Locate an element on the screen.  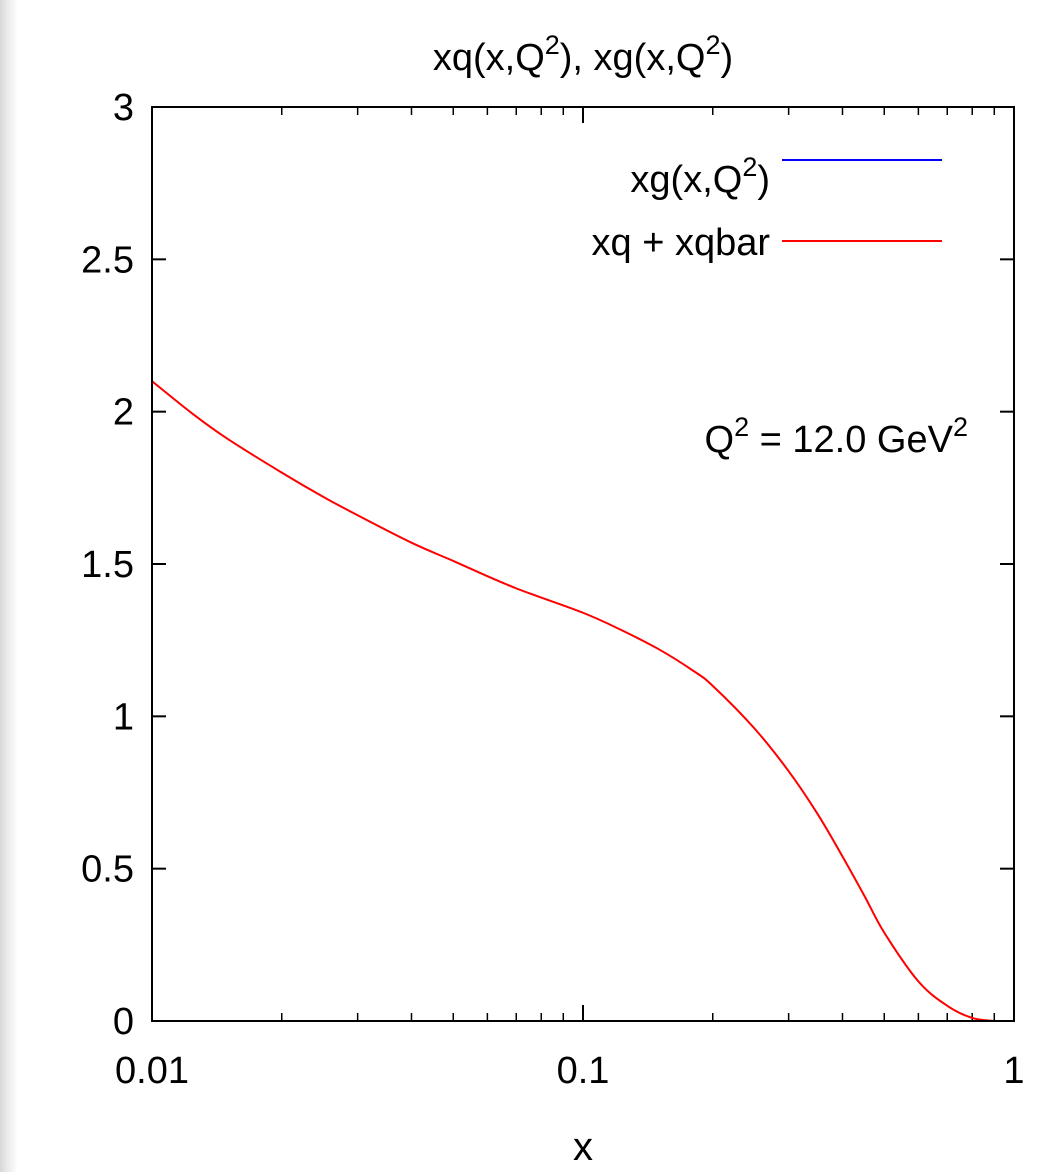
chart-title-part-a: xq(x,Q is located at coordinates (489, 58).